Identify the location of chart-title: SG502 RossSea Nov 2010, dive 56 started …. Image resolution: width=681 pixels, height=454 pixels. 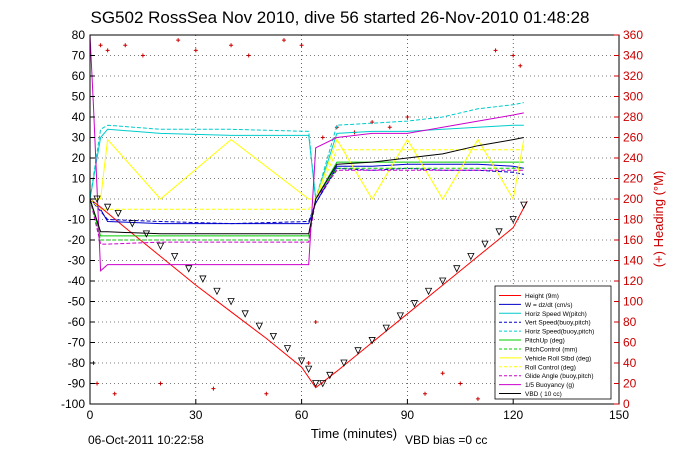
(340, 17).